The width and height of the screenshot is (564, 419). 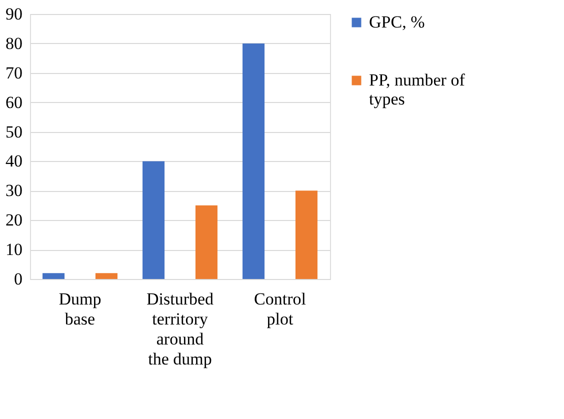 What do you see at coordinates (14, 161) in the screenshot?
I see `y-tick-label: 40` at bounding box center [14, 161].